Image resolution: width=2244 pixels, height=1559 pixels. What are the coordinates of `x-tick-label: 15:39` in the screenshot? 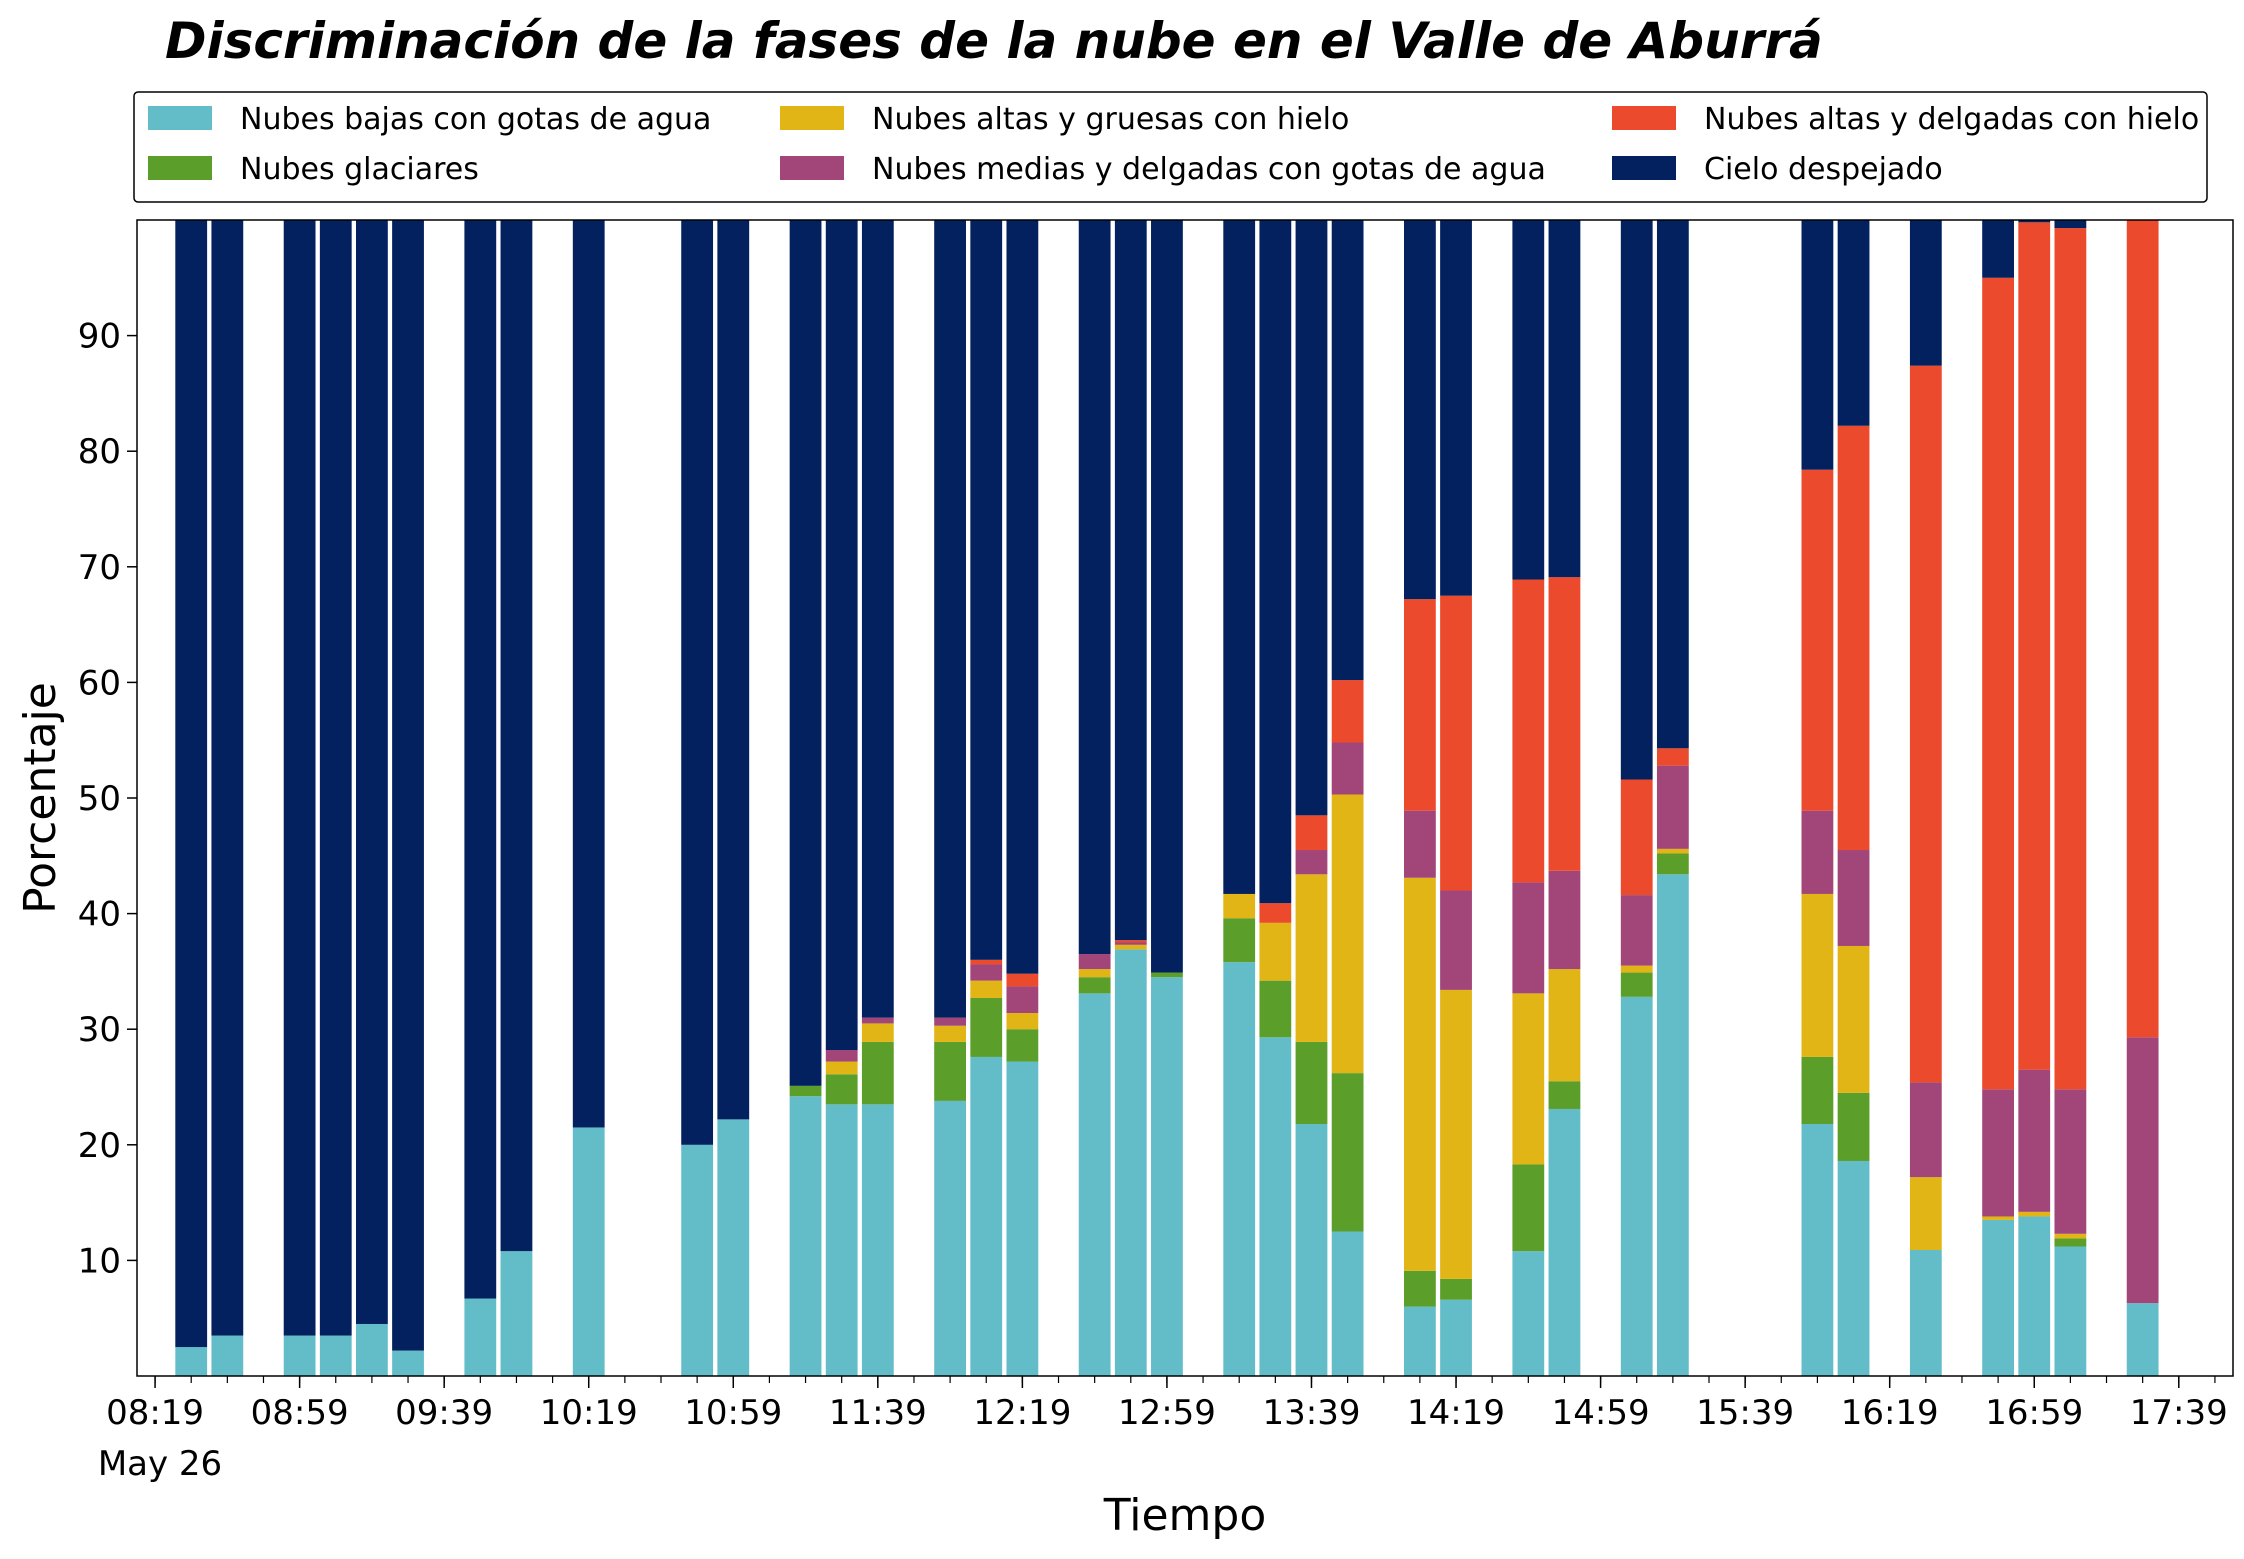 It's located at (1745, 1413).